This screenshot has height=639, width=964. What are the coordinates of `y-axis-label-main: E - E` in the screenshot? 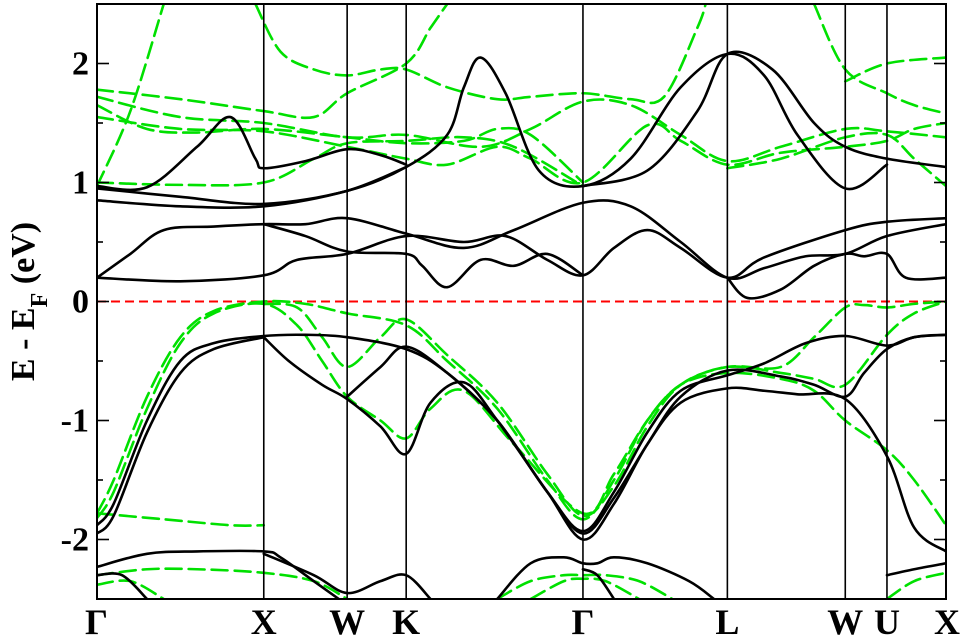 It's located at (23, 344).